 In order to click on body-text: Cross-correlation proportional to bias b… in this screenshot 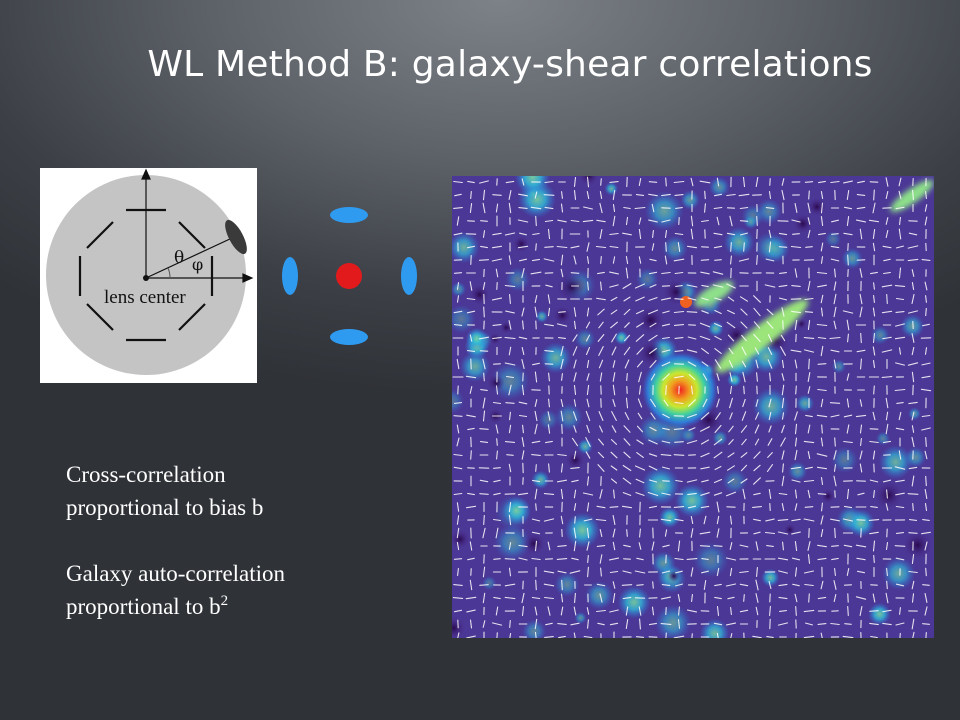, I will do `click(246, 557)`.